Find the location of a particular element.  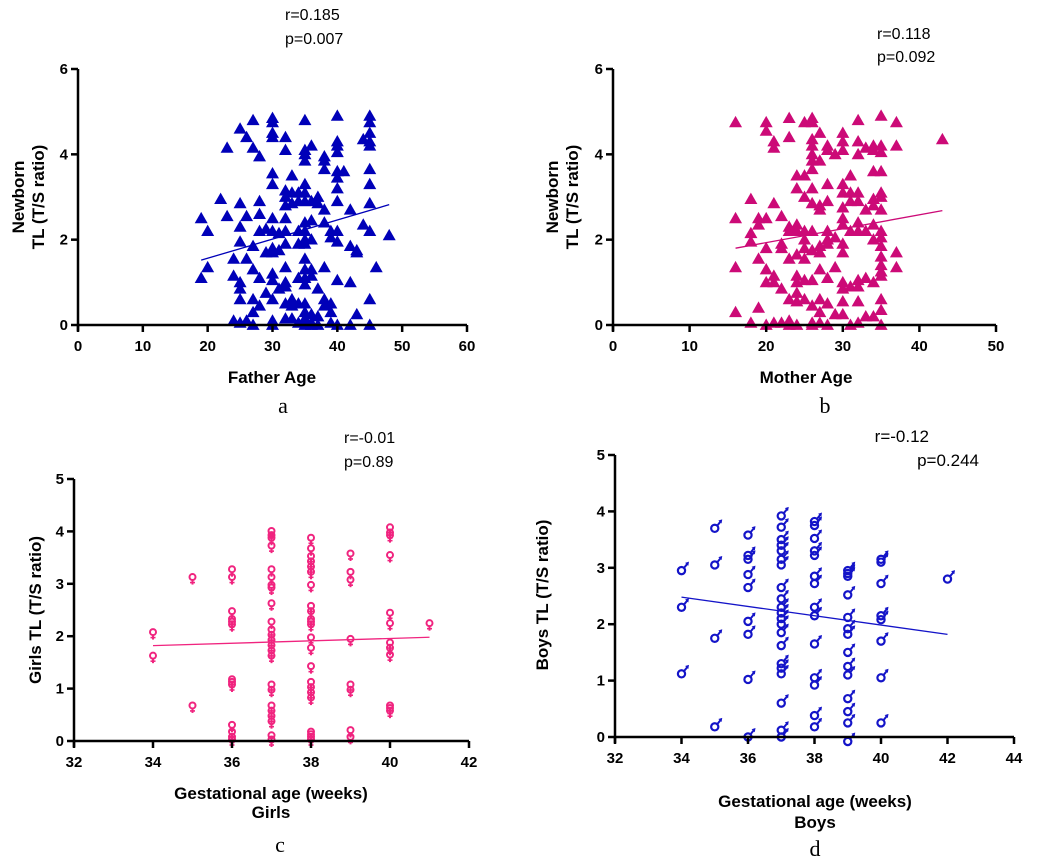

panel-b-letter: b is located at coordinates (825, 405).